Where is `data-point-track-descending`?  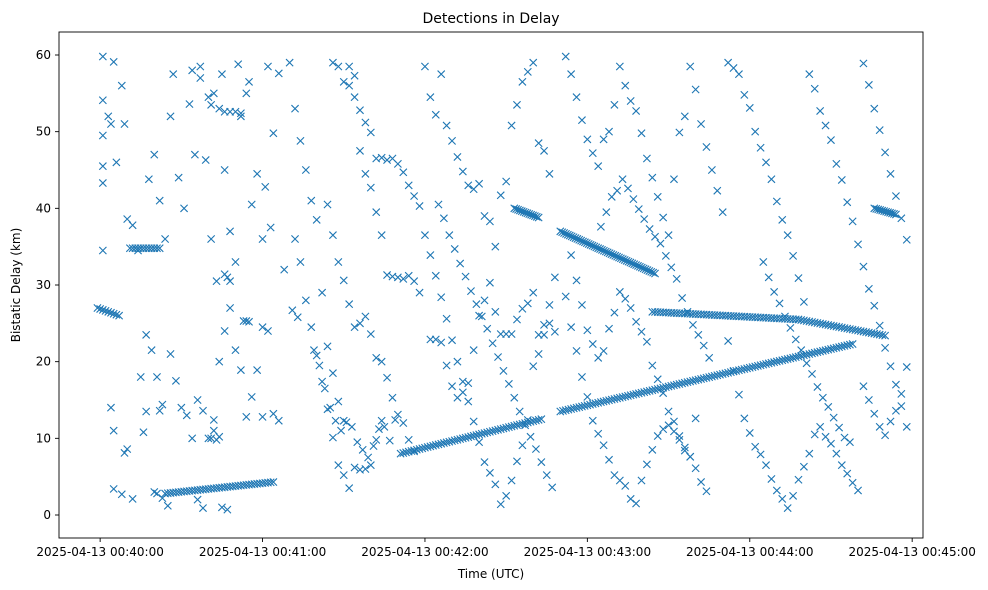 data-point-track-descending is located at coordinates (655, 273).